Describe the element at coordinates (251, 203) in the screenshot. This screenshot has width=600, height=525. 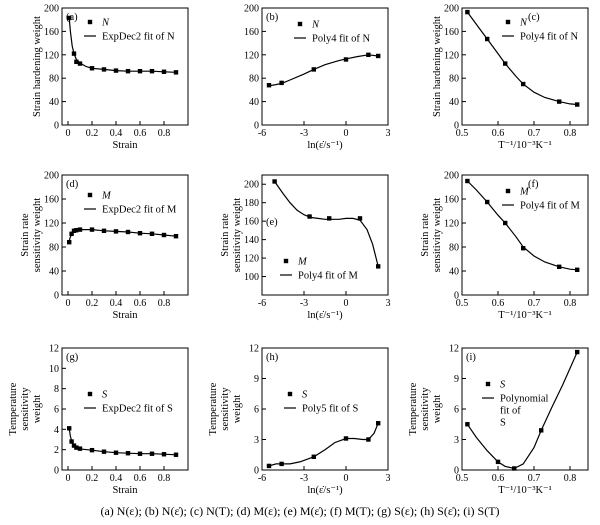
I see `y-tick-label: 180` at that location.